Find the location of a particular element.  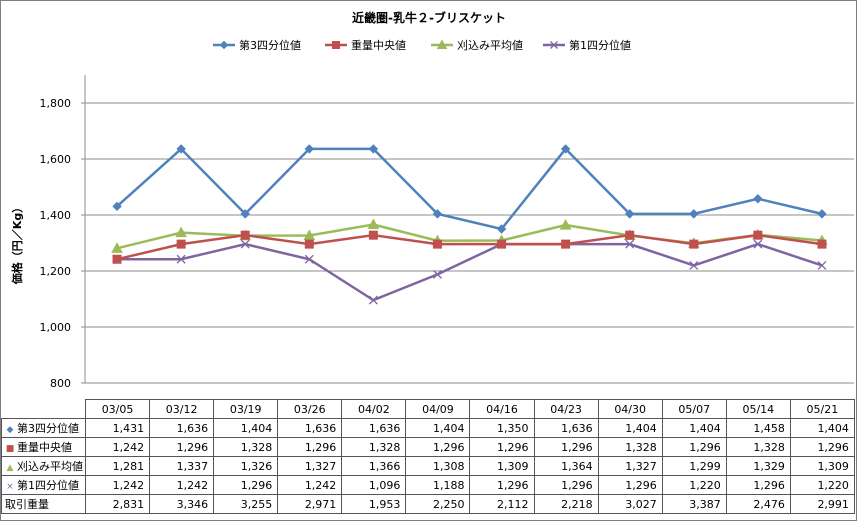

y-tick-label: 1,600 is located at coordinates (56, 159).